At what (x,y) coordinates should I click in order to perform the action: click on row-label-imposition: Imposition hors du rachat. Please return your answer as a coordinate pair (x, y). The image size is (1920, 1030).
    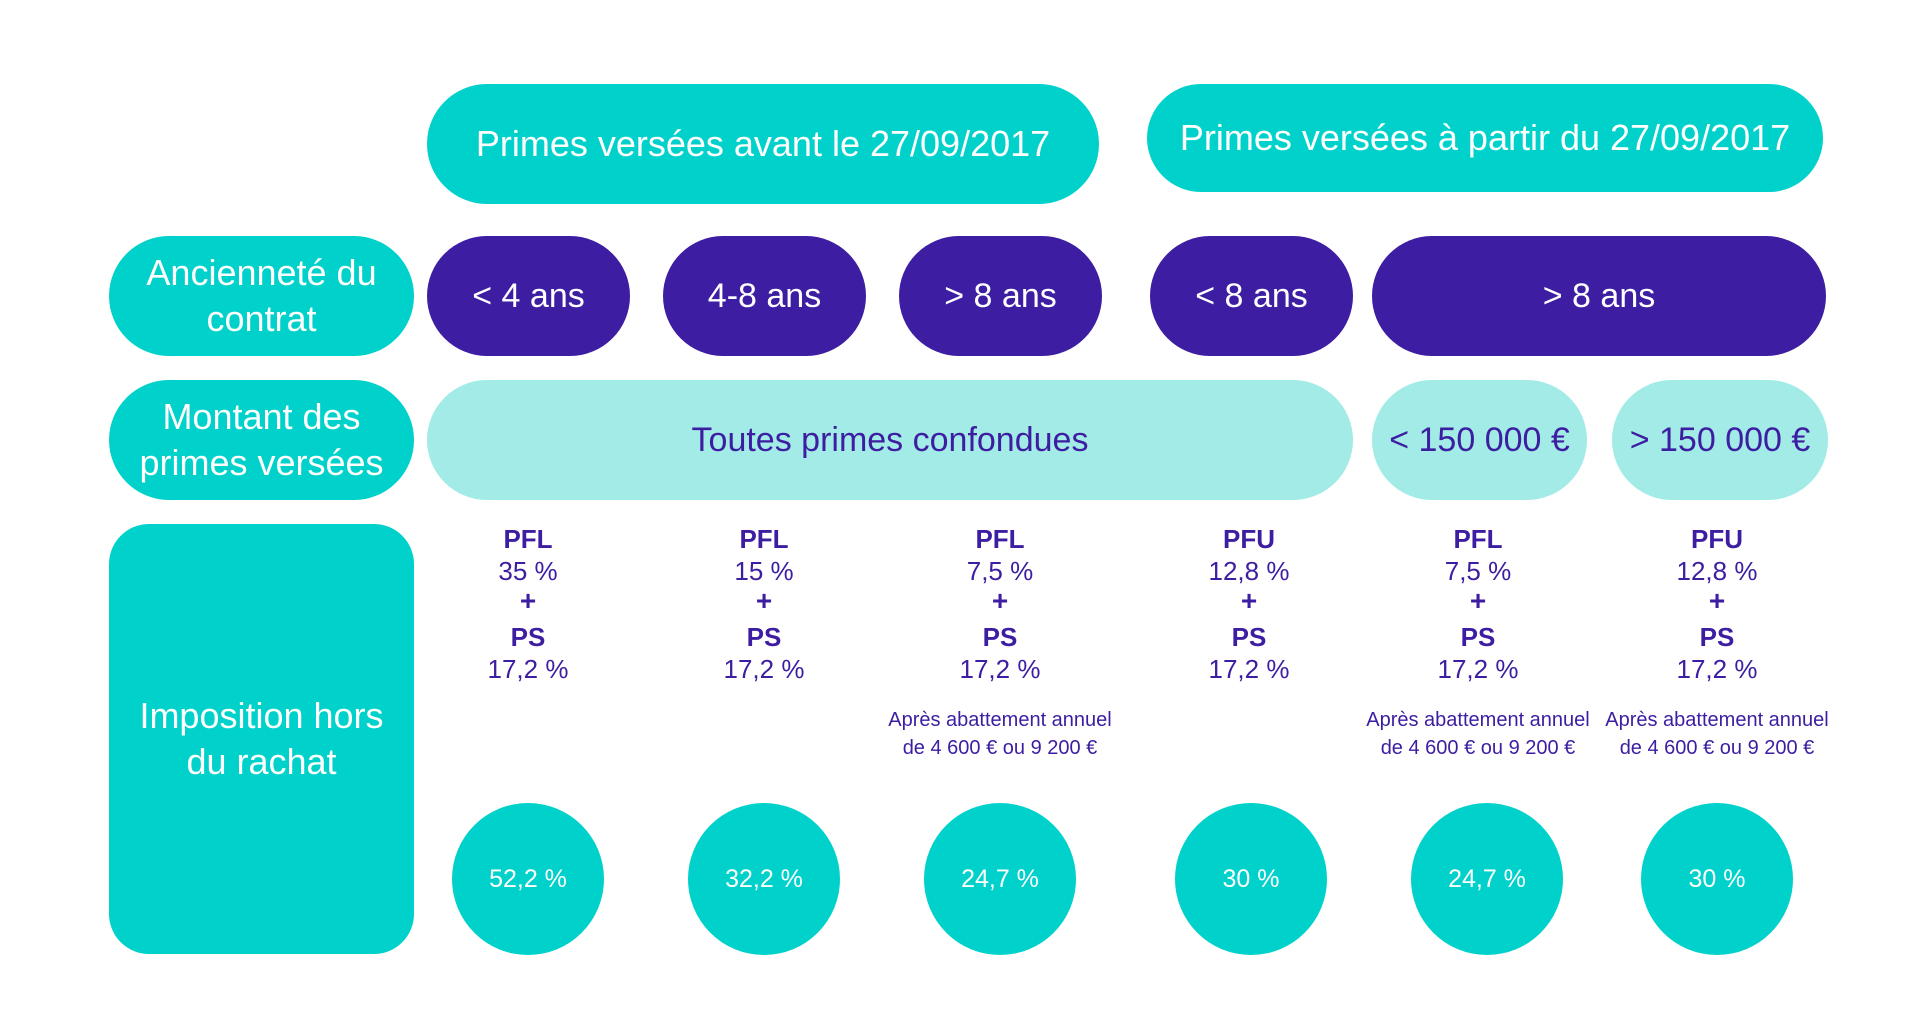
    Looking at the image, I should click on (261, 739).